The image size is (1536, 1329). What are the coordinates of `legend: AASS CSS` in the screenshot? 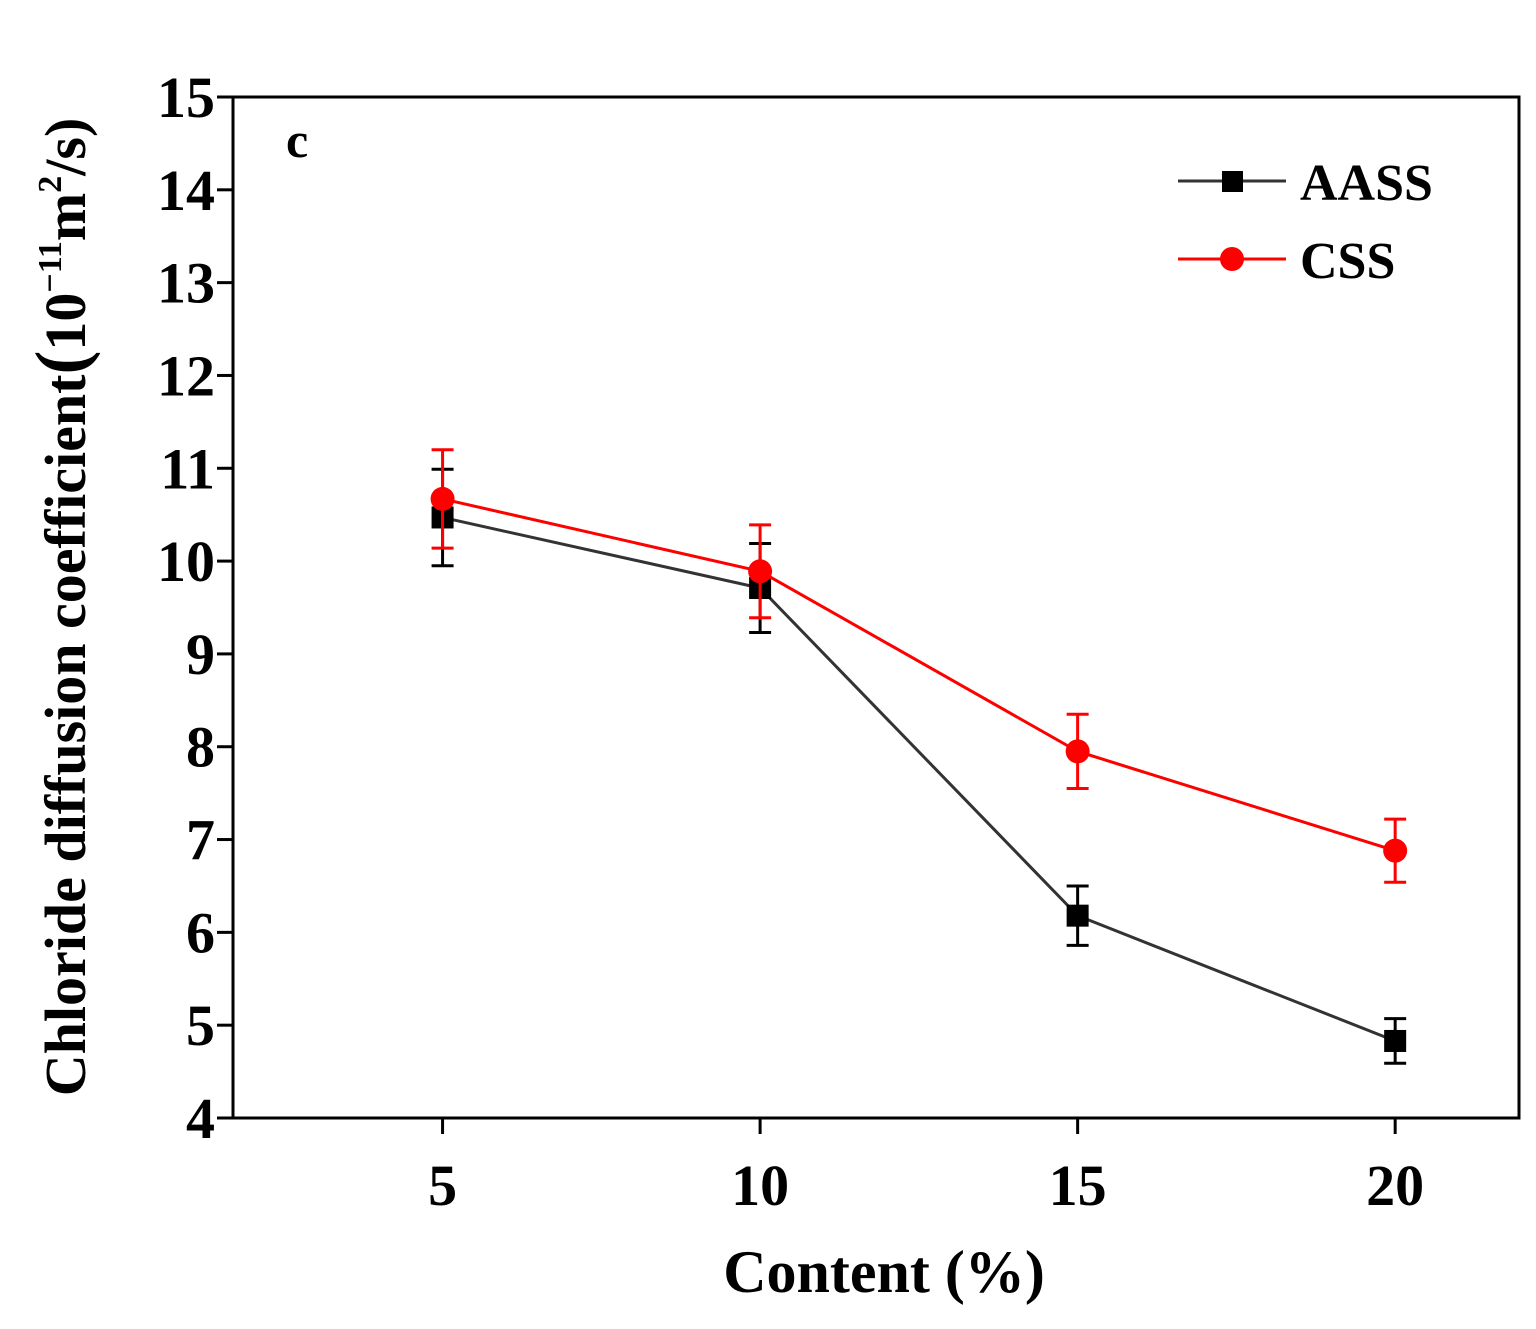 It's located at (1305, 222).